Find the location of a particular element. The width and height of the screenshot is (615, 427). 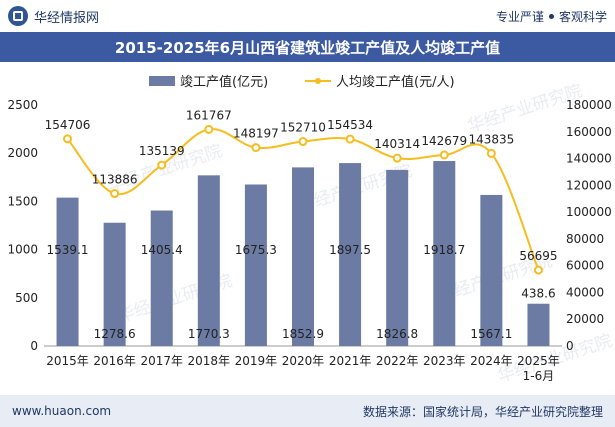

legend-bar-swatch is located at coordinates (162, 81).